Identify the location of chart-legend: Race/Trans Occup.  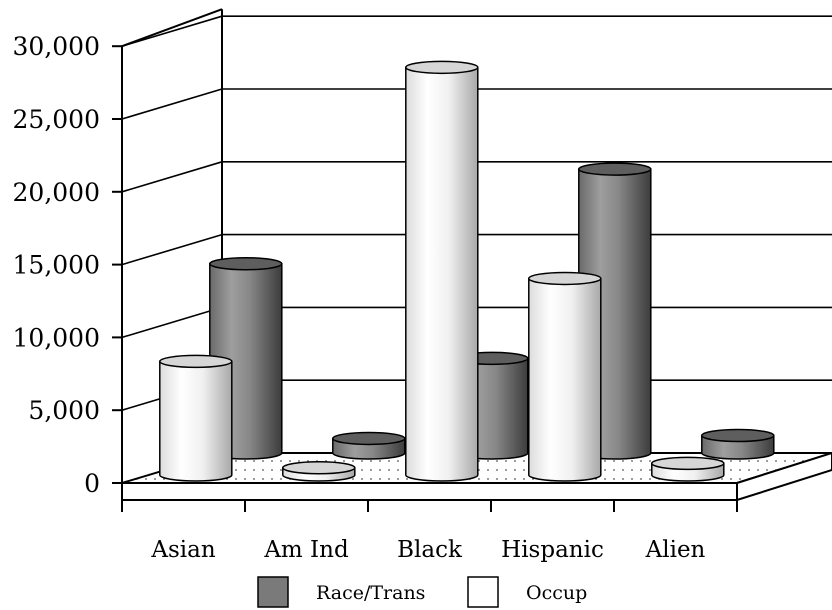
(422, 592).